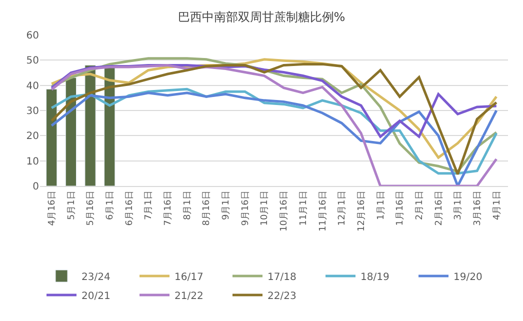  What do you see at coordinates (477, 208) in the screenshot?
I see `x-tick-label: 3月16日` at bounding box center [477, 208].